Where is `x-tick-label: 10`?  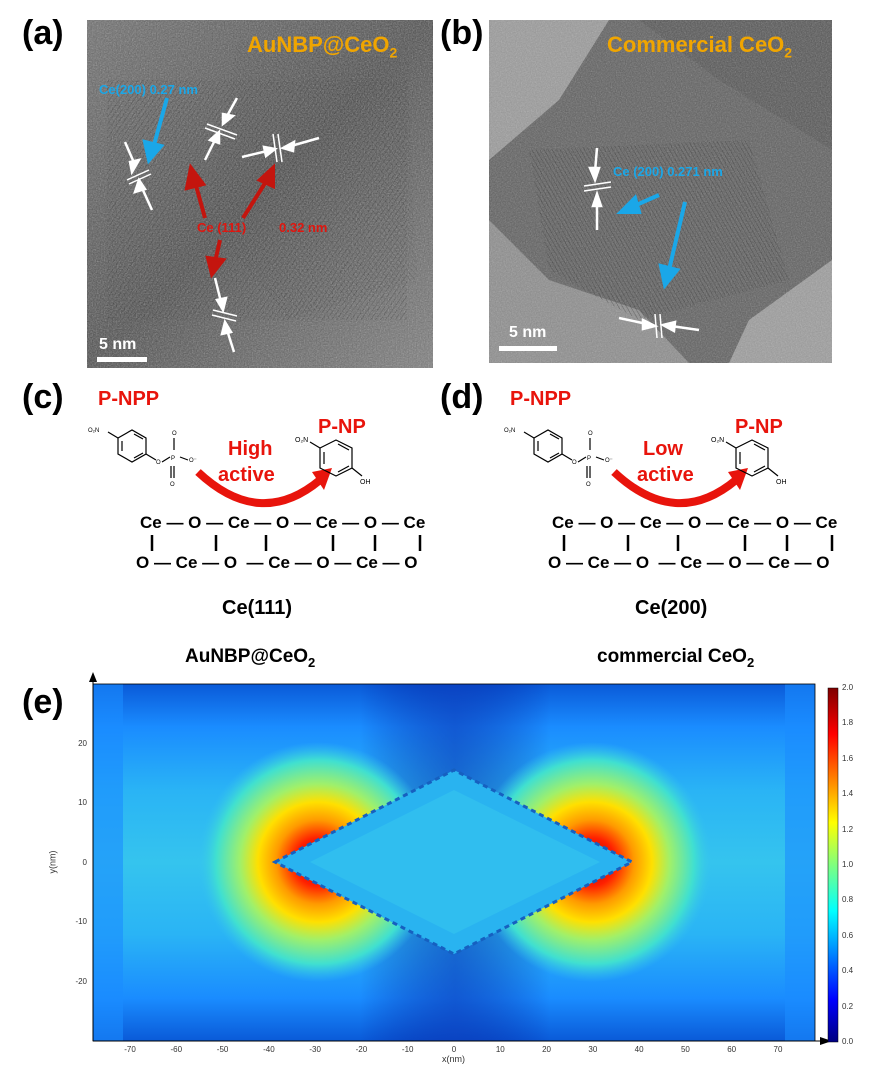 x-tick-label: 10 is located at coordinates (500, 1049).